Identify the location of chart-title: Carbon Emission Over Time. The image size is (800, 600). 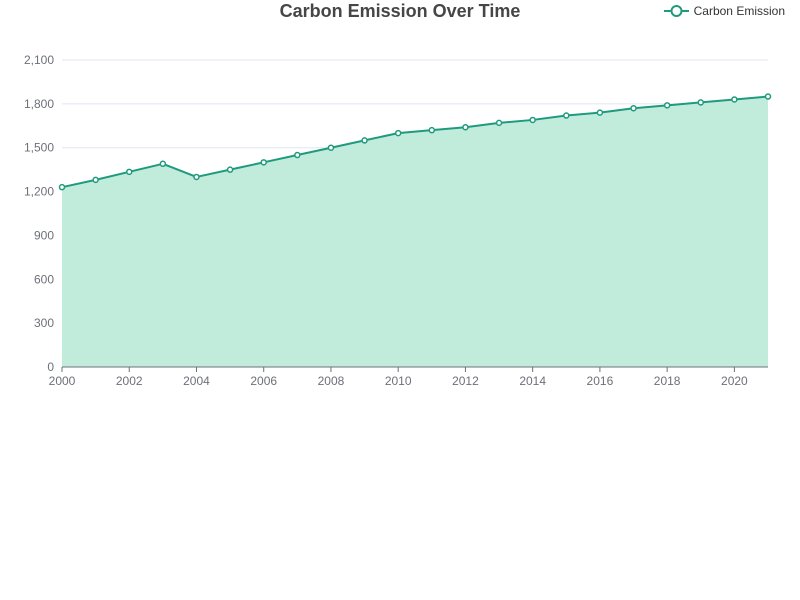
(400, 11).